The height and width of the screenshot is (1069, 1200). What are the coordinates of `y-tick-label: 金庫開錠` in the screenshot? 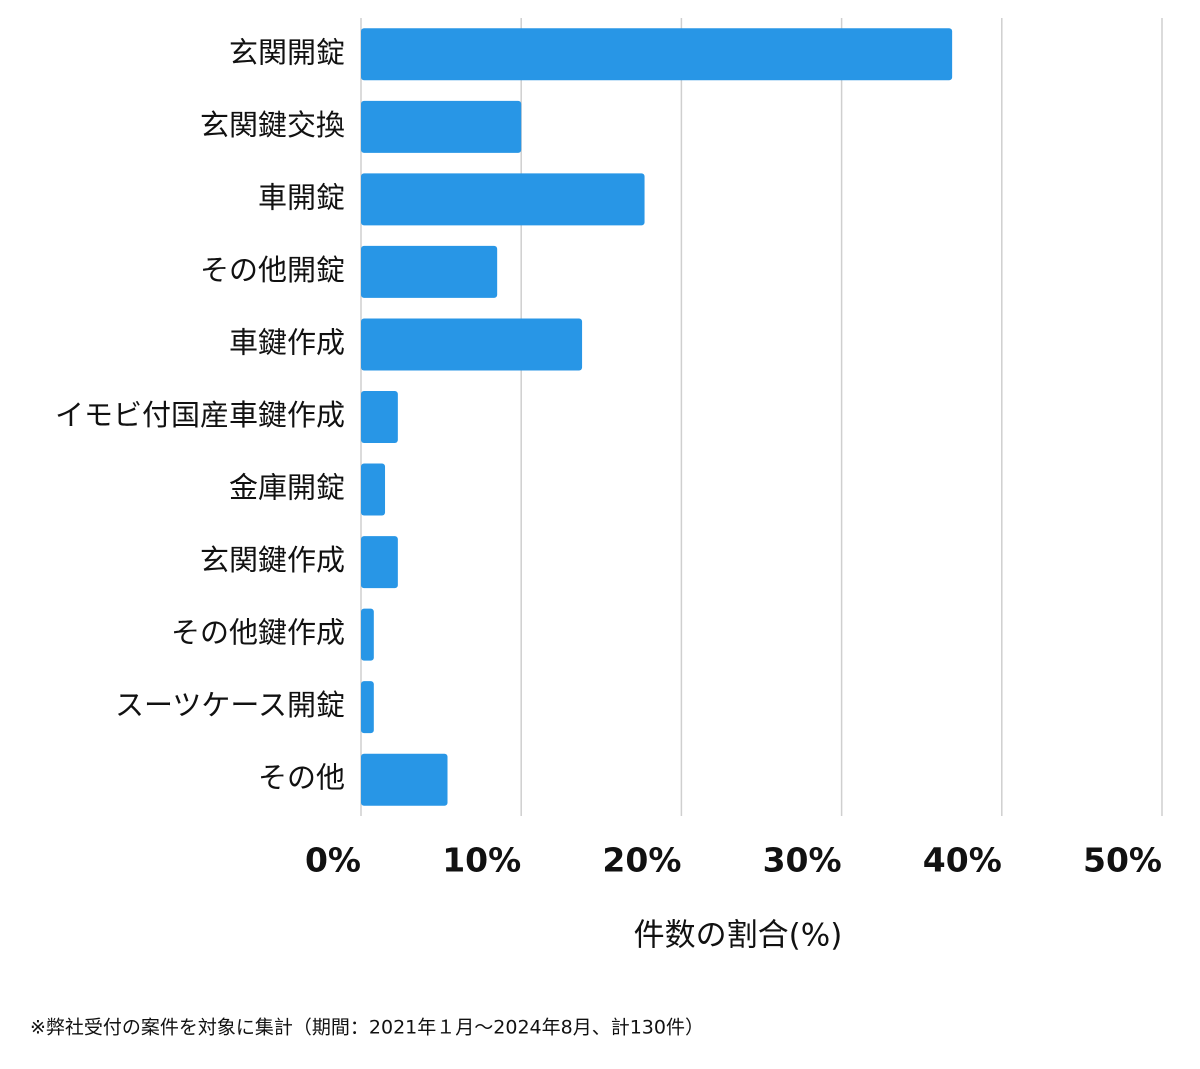 It's located at (287, 488).